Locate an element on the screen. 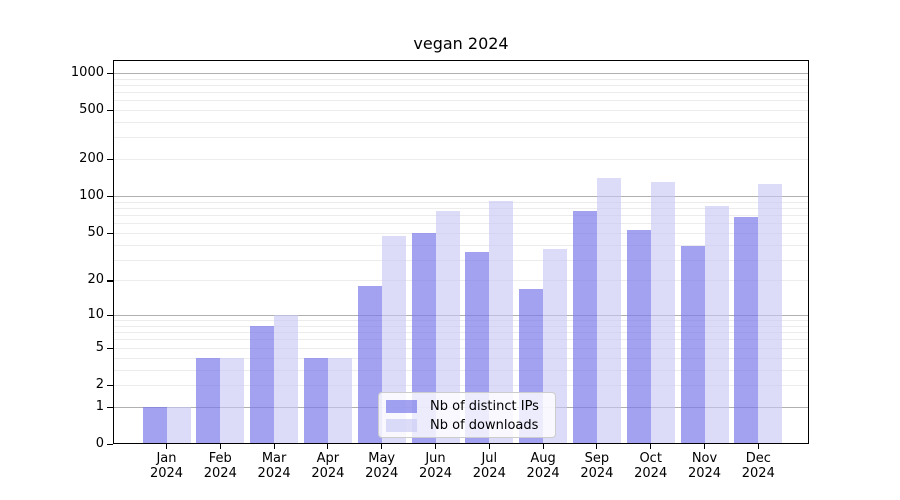 This screenshot has width=900, height=500. y-tick-label: 1000 is located at coordinates (87, 72).